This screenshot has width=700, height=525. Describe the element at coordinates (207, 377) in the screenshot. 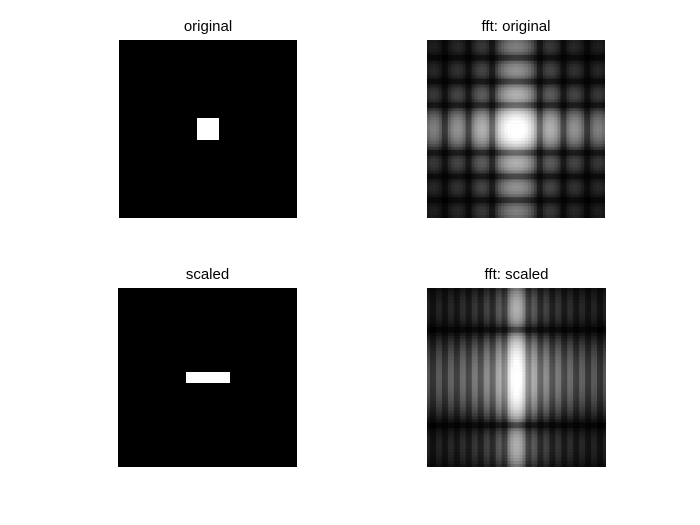

I see `image-axes-scaled` at that location.